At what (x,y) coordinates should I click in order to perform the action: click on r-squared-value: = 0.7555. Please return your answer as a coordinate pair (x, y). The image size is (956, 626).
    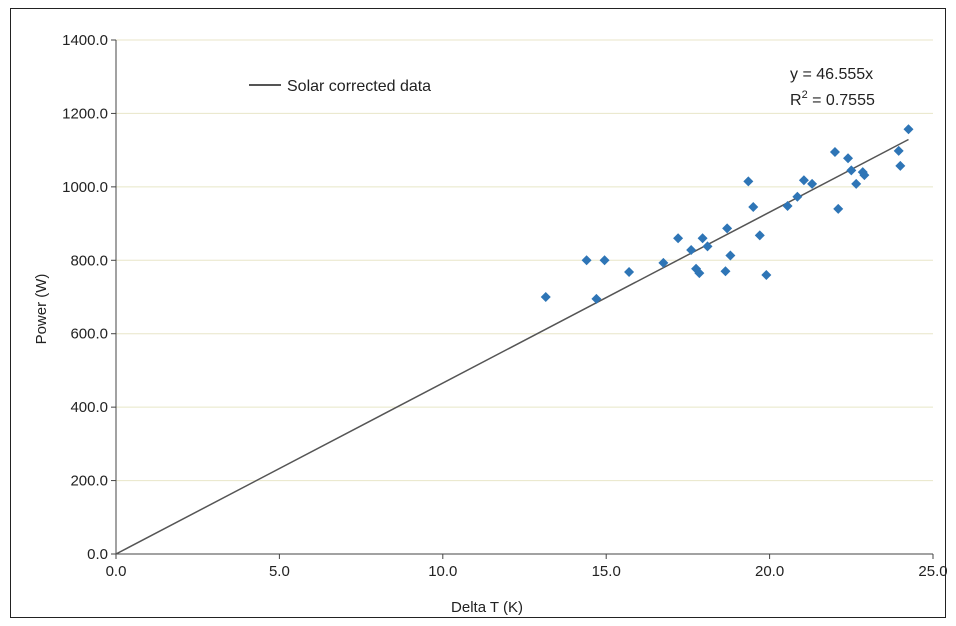
    Looking at the image, I should click on (841, 100).